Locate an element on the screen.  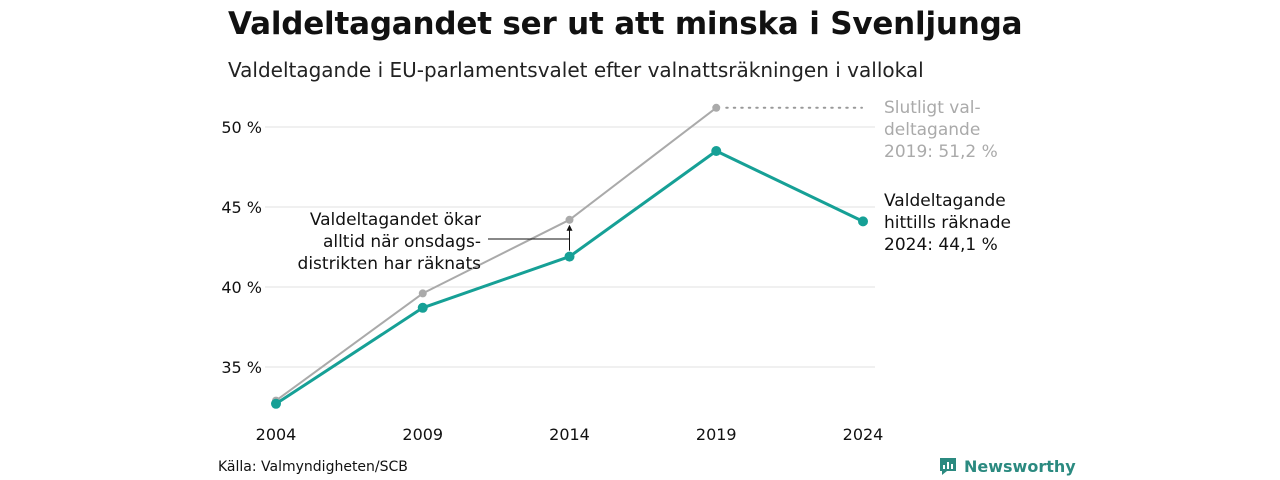
final-turnout-label: deltagande is located at coordinates (932, 130).